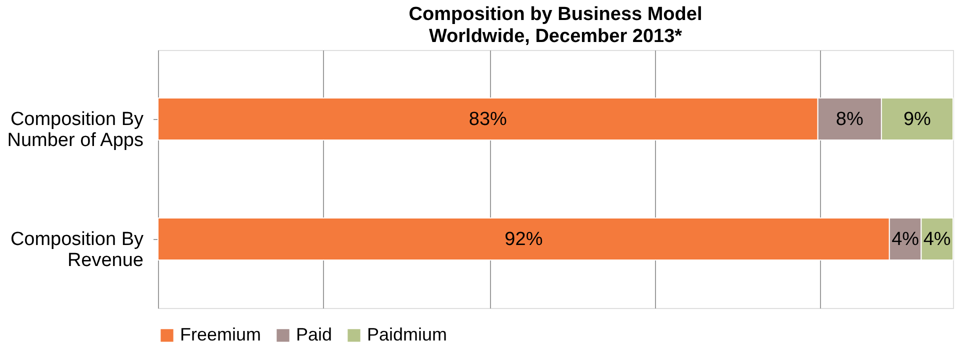 Image resolution: width=959 pixels, height=351 pixels. Describe the element at coordinates (555, 36) in the screenshot. I see `chart-subtitle: Worldwide, December 2013*` at that location.